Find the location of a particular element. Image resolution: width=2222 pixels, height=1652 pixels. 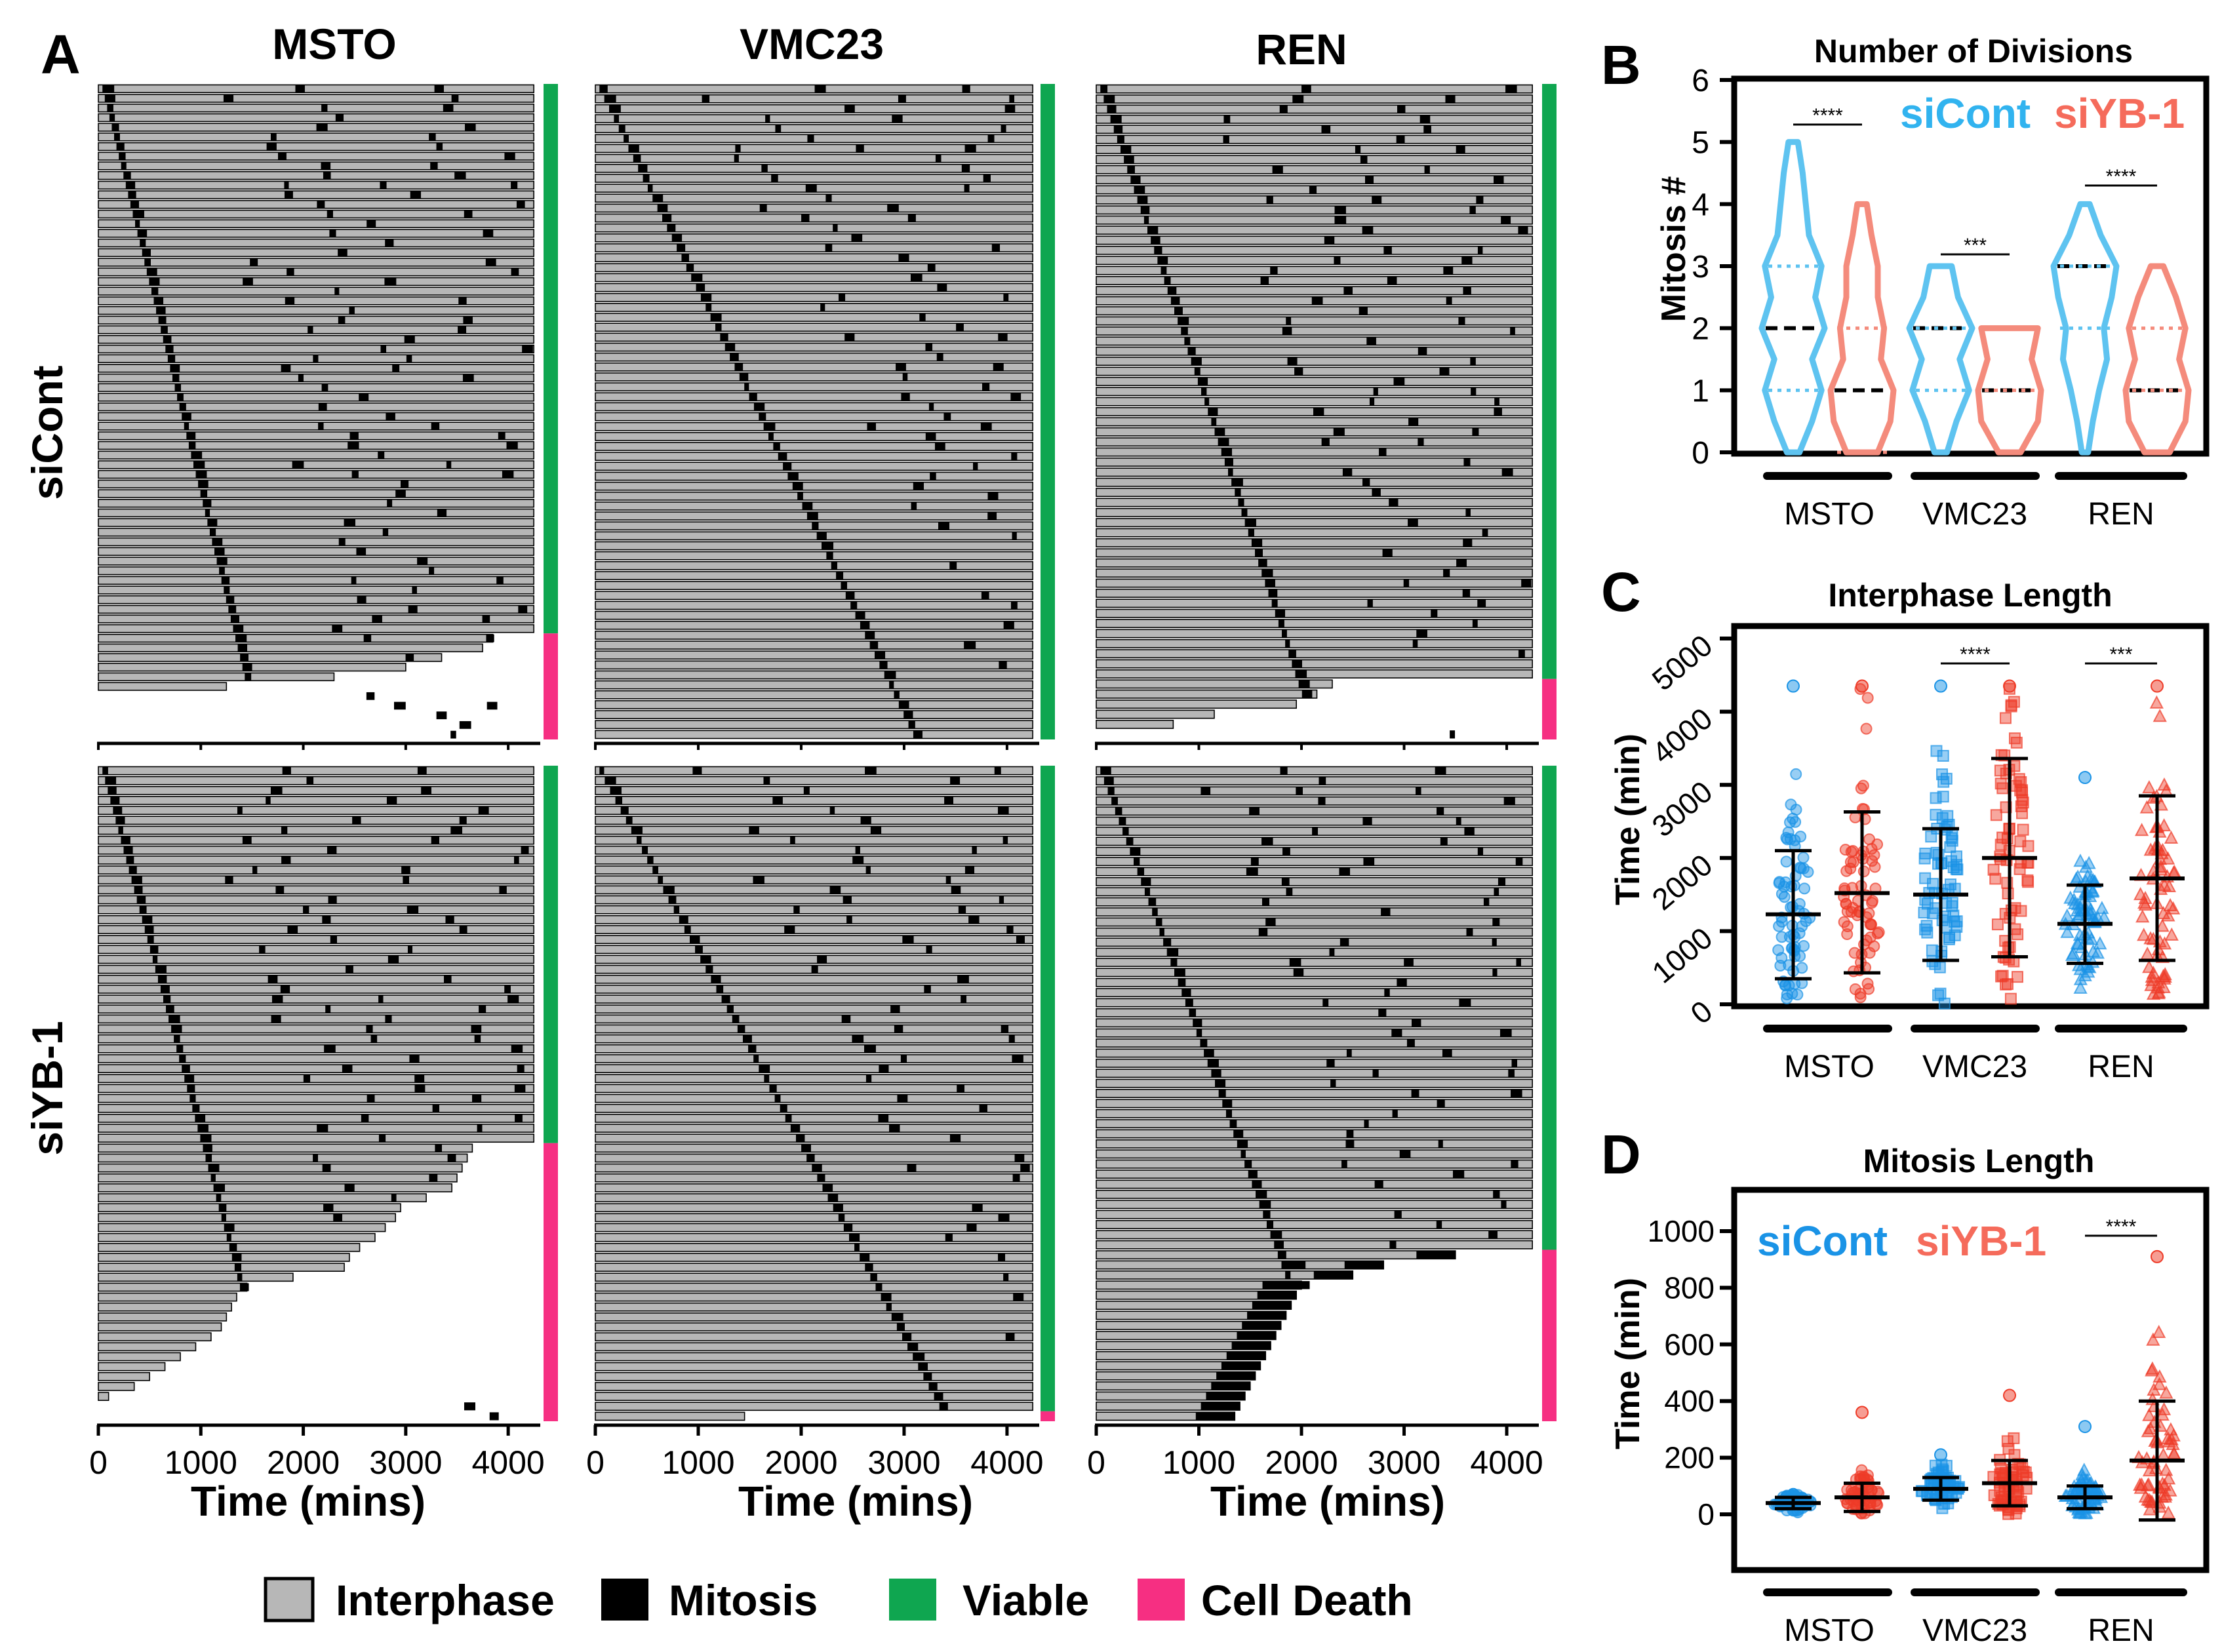

y-tick-label: 600 is located at coordinates (1690, 1345).